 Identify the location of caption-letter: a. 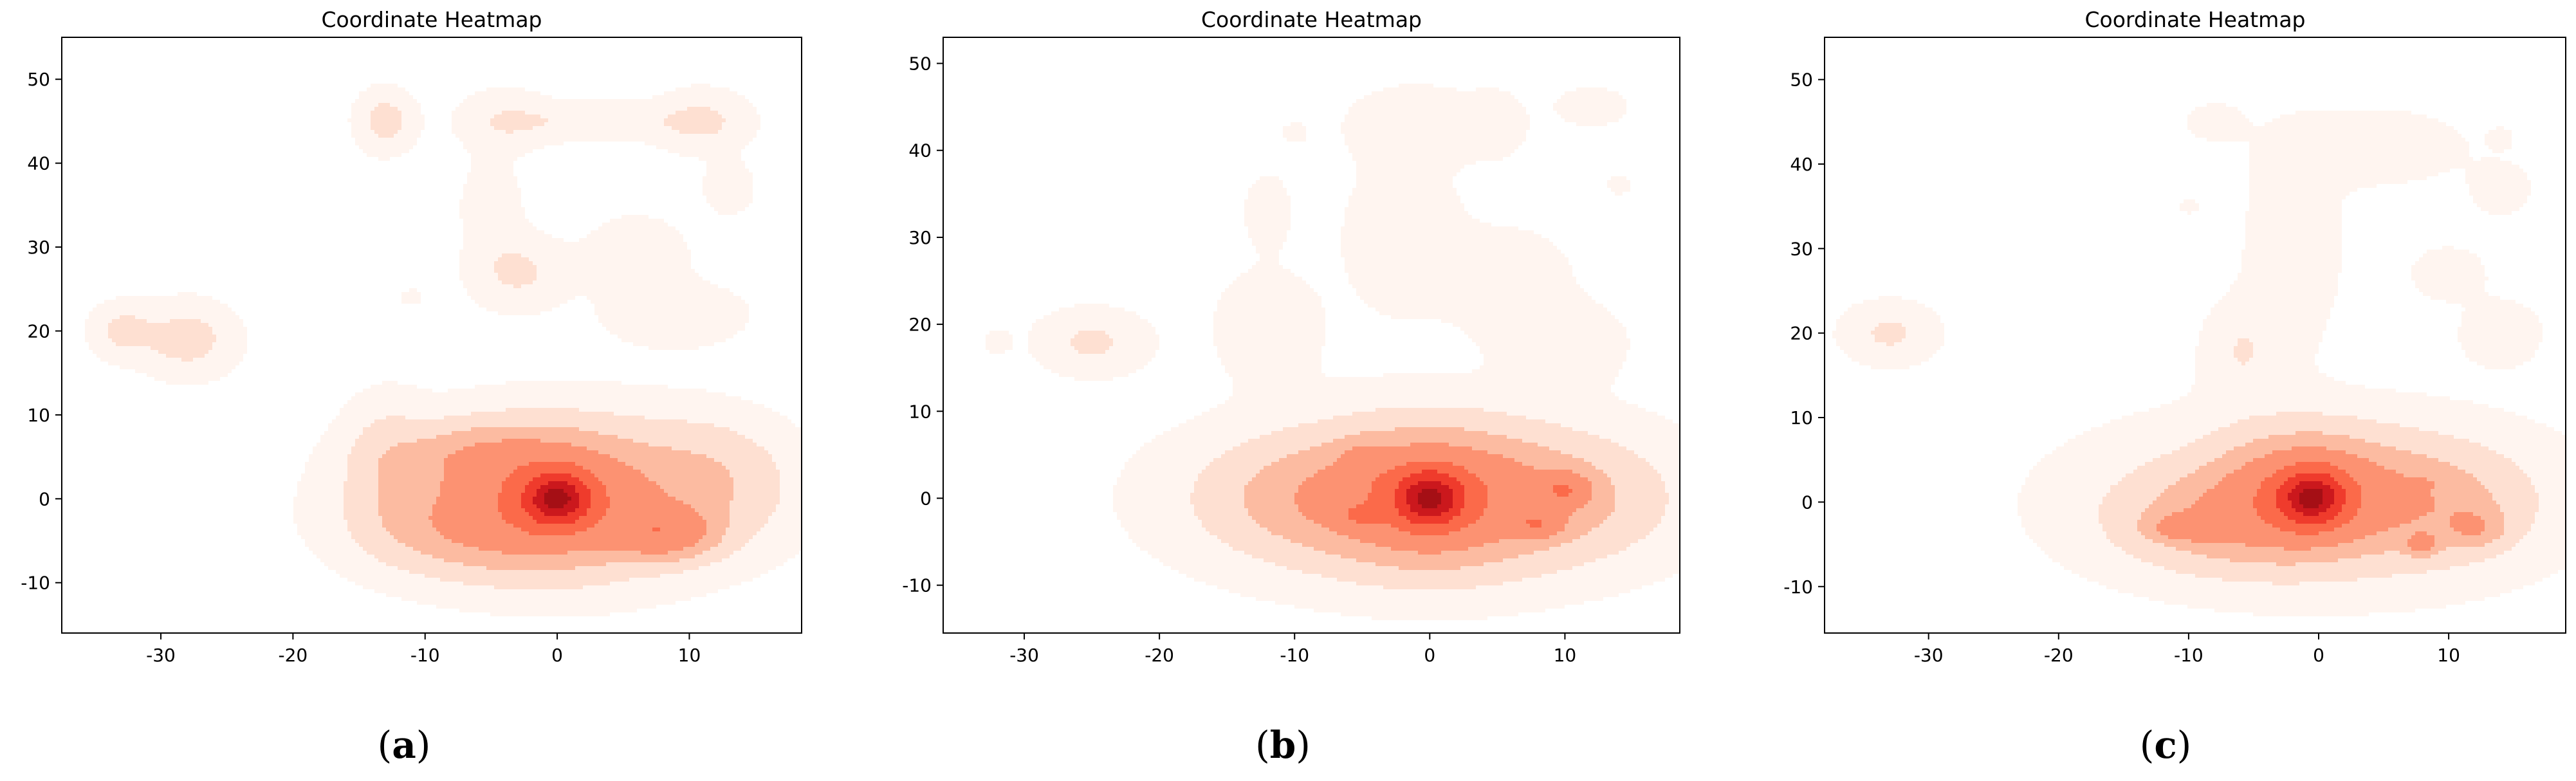
(404, 745).